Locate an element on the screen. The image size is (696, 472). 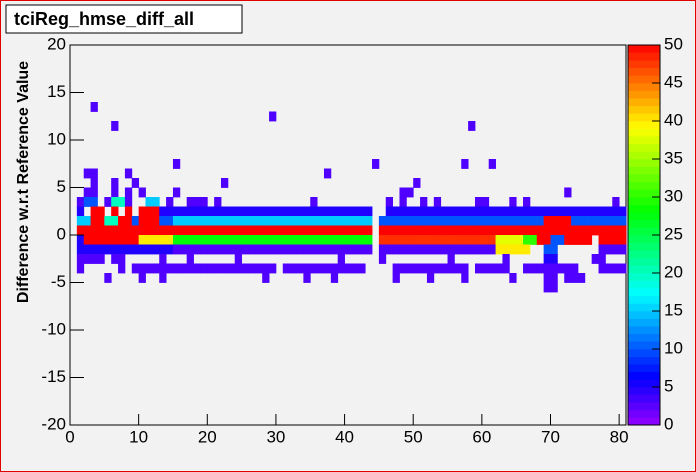
x-tick-label: 10 is located at coordinates (138, 436).